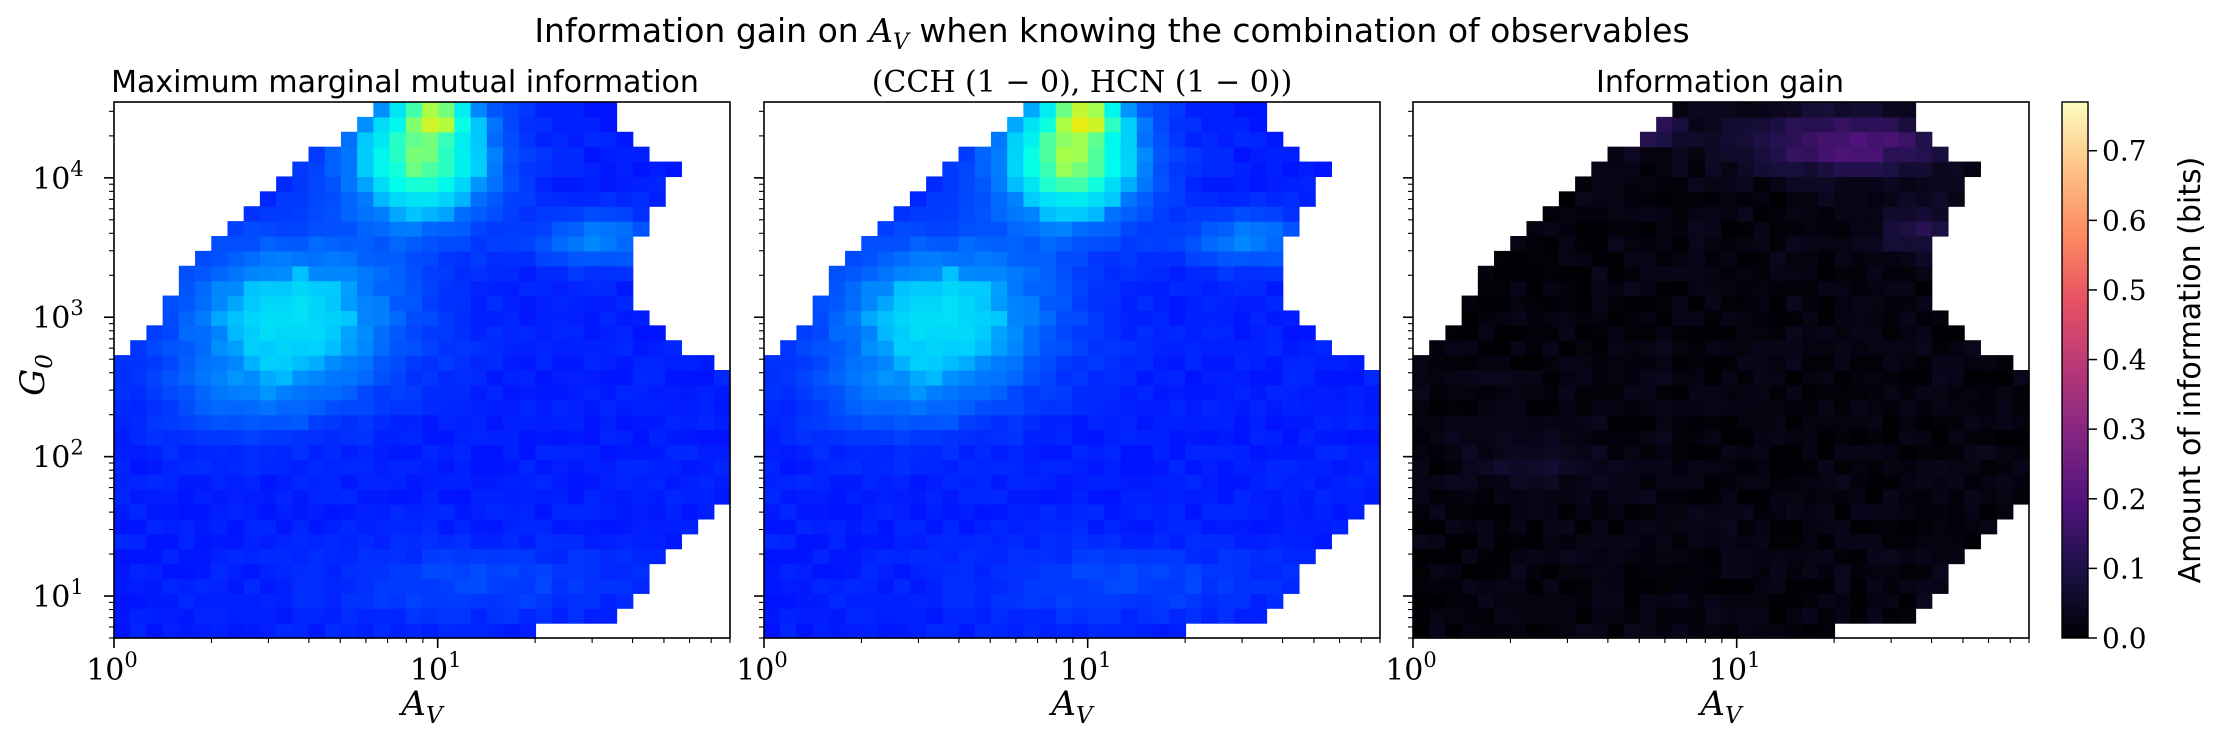 The width and height of the screenshot is (2224, 737). I want to click on colorbar-gradient, so click(2075, 370).